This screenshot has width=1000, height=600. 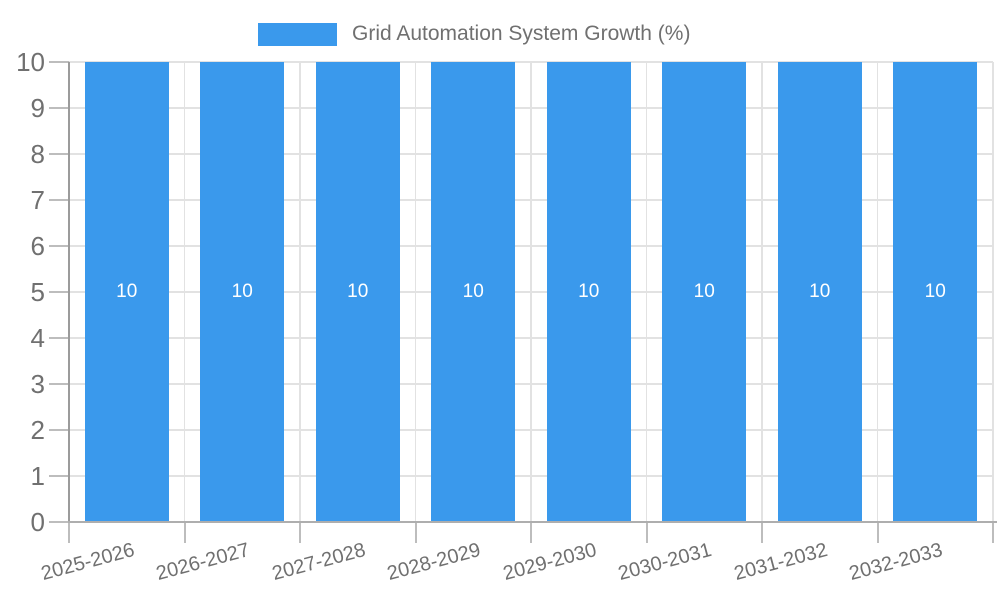 I want to click on legend-label: Grid Automation System Growth (%), so click(x=521, y=33).